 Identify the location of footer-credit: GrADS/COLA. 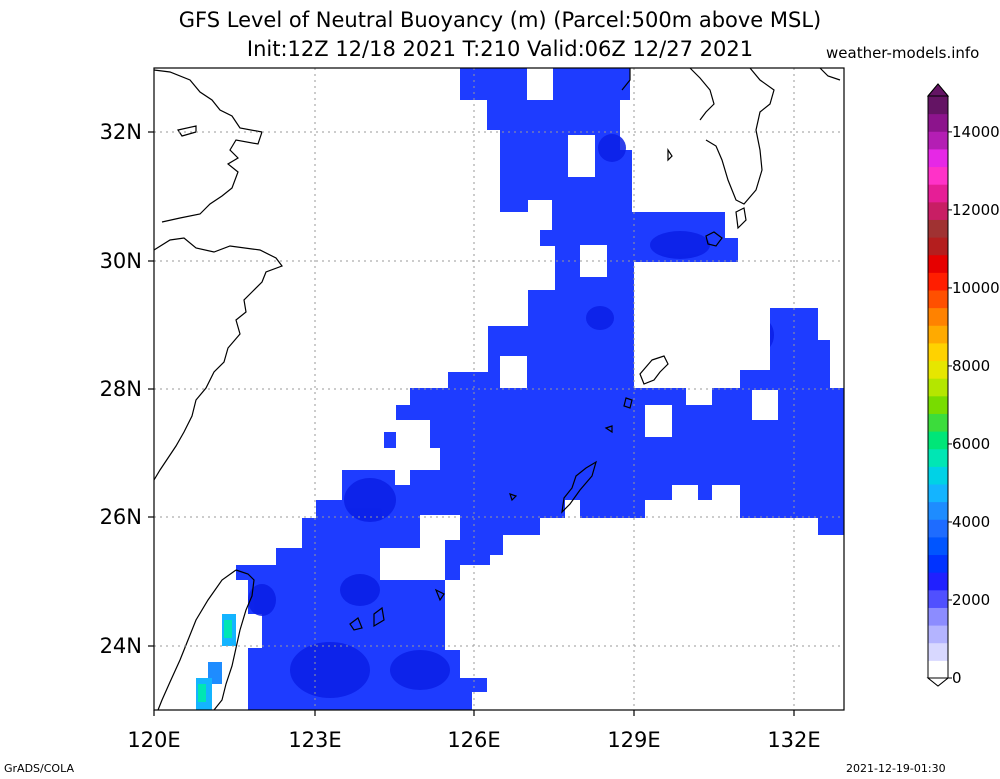
(39, 768).